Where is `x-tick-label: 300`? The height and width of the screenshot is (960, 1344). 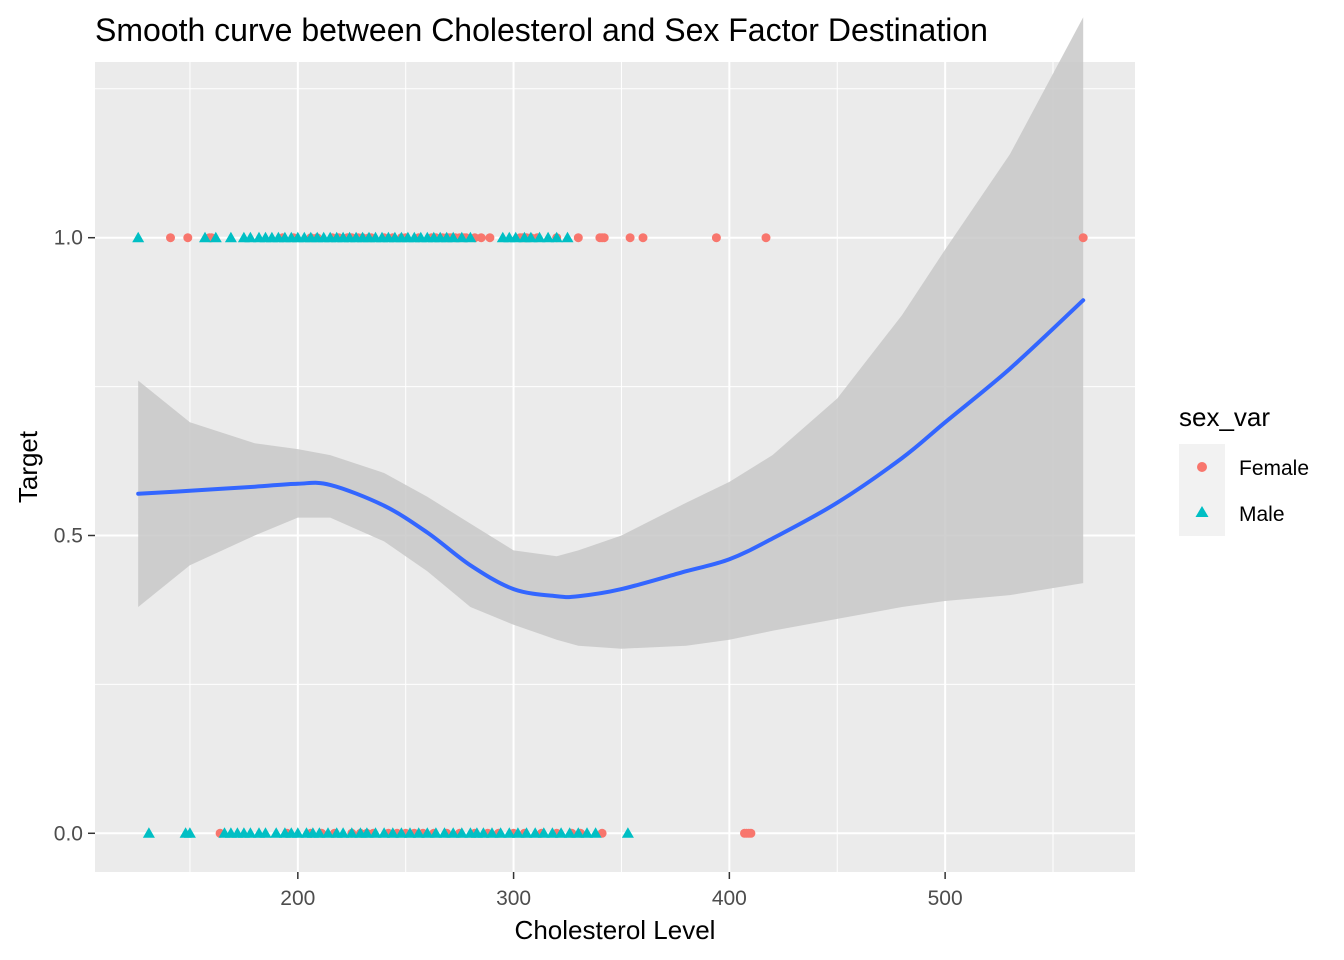
x-tick-label: 300 is located at coordinates (513, 898).